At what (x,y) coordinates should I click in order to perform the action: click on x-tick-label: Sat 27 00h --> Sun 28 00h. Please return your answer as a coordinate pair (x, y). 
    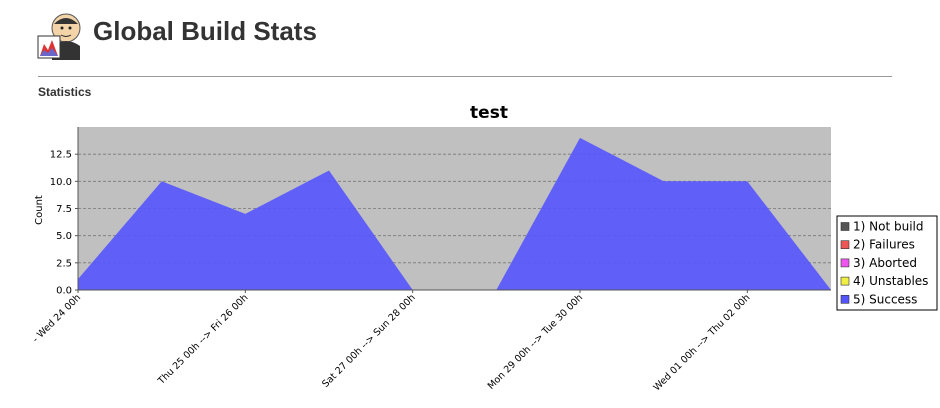
    Looking at the image, I should click on (369, 341).